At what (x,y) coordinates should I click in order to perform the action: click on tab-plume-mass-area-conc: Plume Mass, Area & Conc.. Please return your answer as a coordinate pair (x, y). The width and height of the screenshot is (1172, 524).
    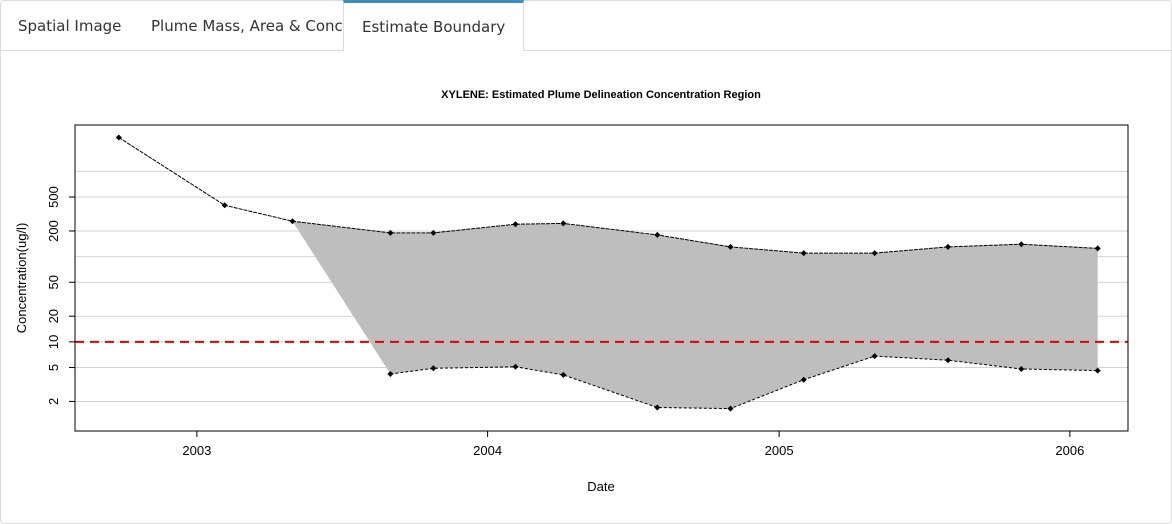
    Looking at the image, I should click on (249, 26).